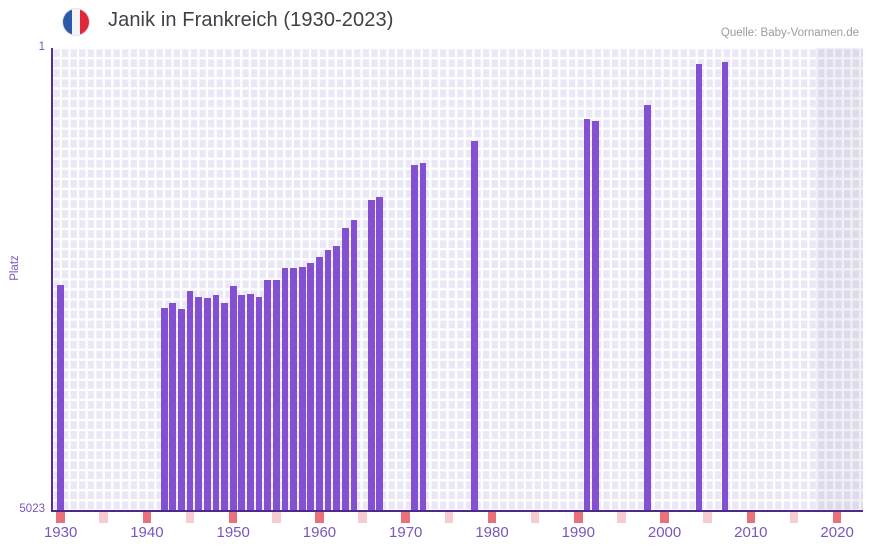  Describe the element at coordinates (449, 517) in the screenshot. I see `x-tick-1975` at that location.